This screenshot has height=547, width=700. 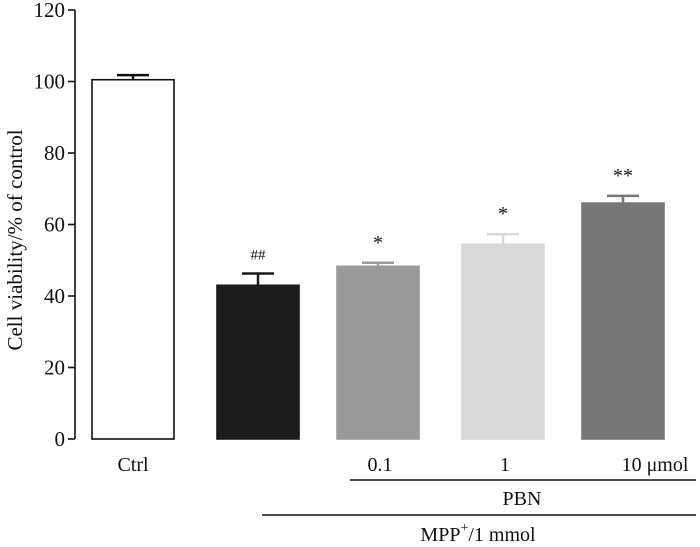 What do you see at coordinates (50, 11) in the screenshot?
I see `y-tick-label: 120` at bounding box center [50, 11].